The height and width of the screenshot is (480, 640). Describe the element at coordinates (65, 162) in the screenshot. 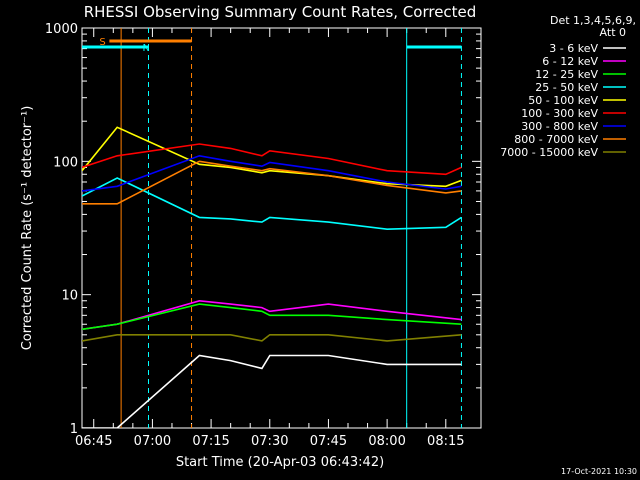

I see `y-tick-label: 100` at that location.